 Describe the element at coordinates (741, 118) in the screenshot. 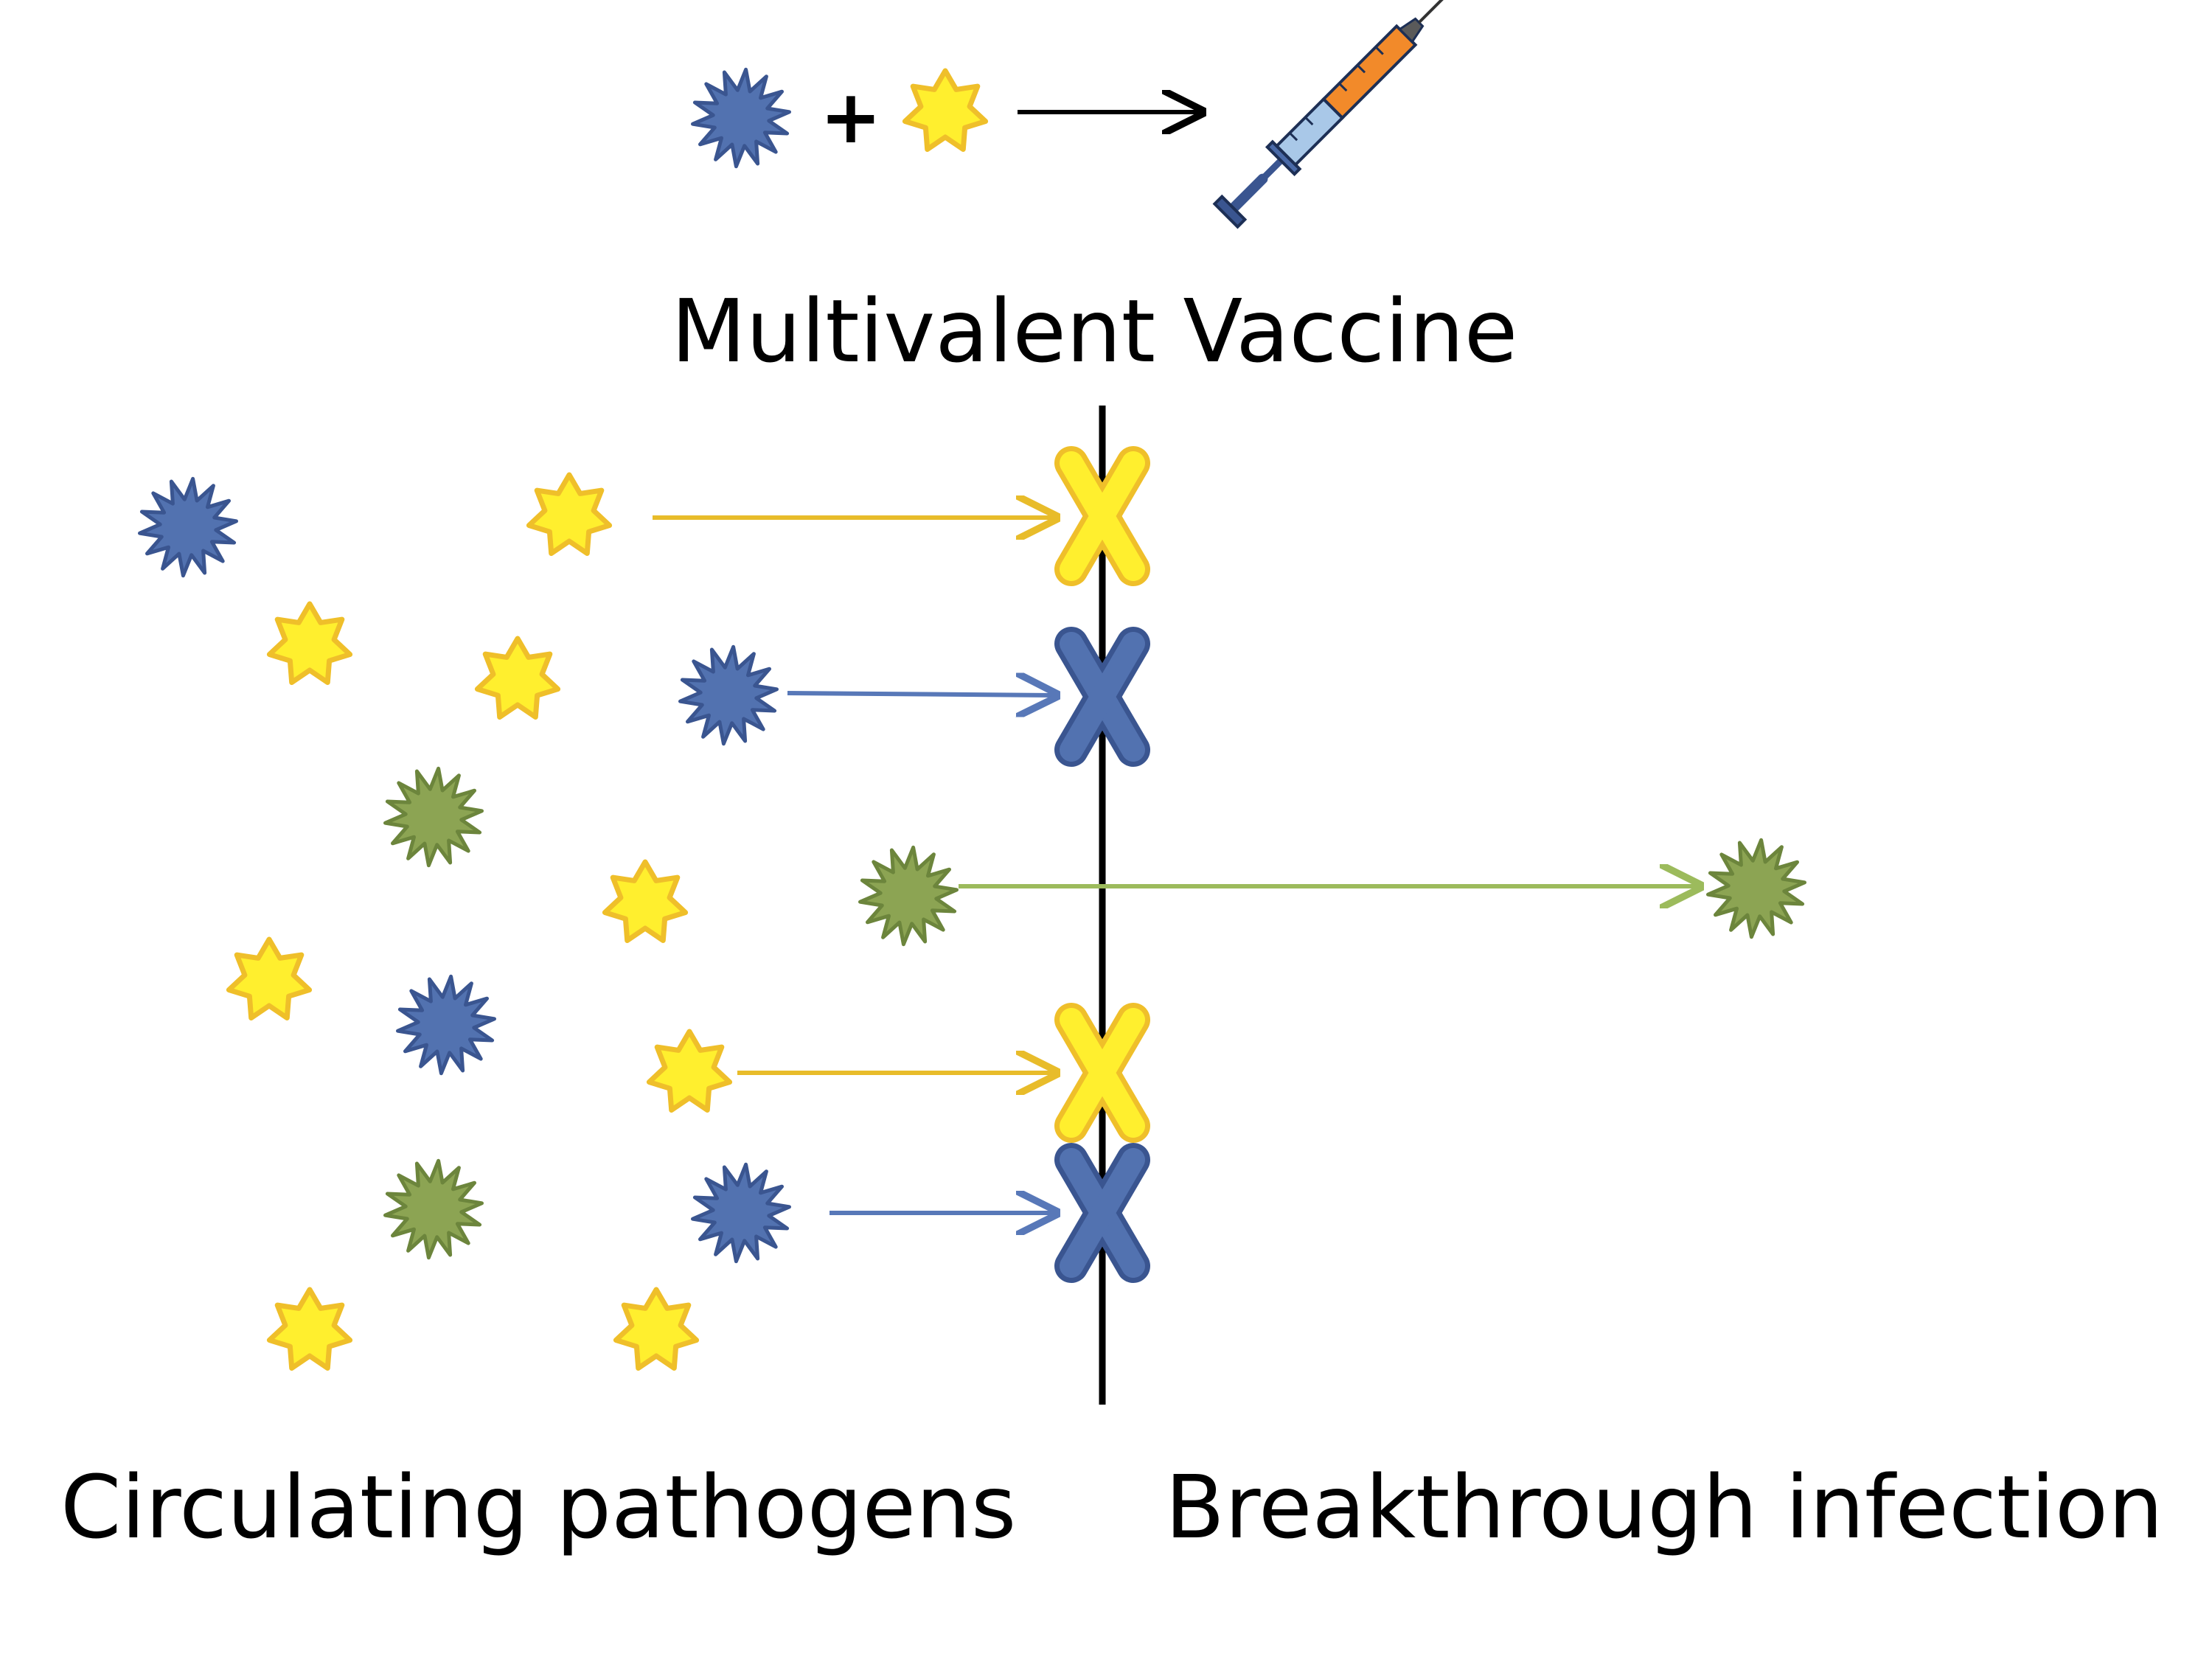

I see `vaccine-blue-component-icon` at that location.